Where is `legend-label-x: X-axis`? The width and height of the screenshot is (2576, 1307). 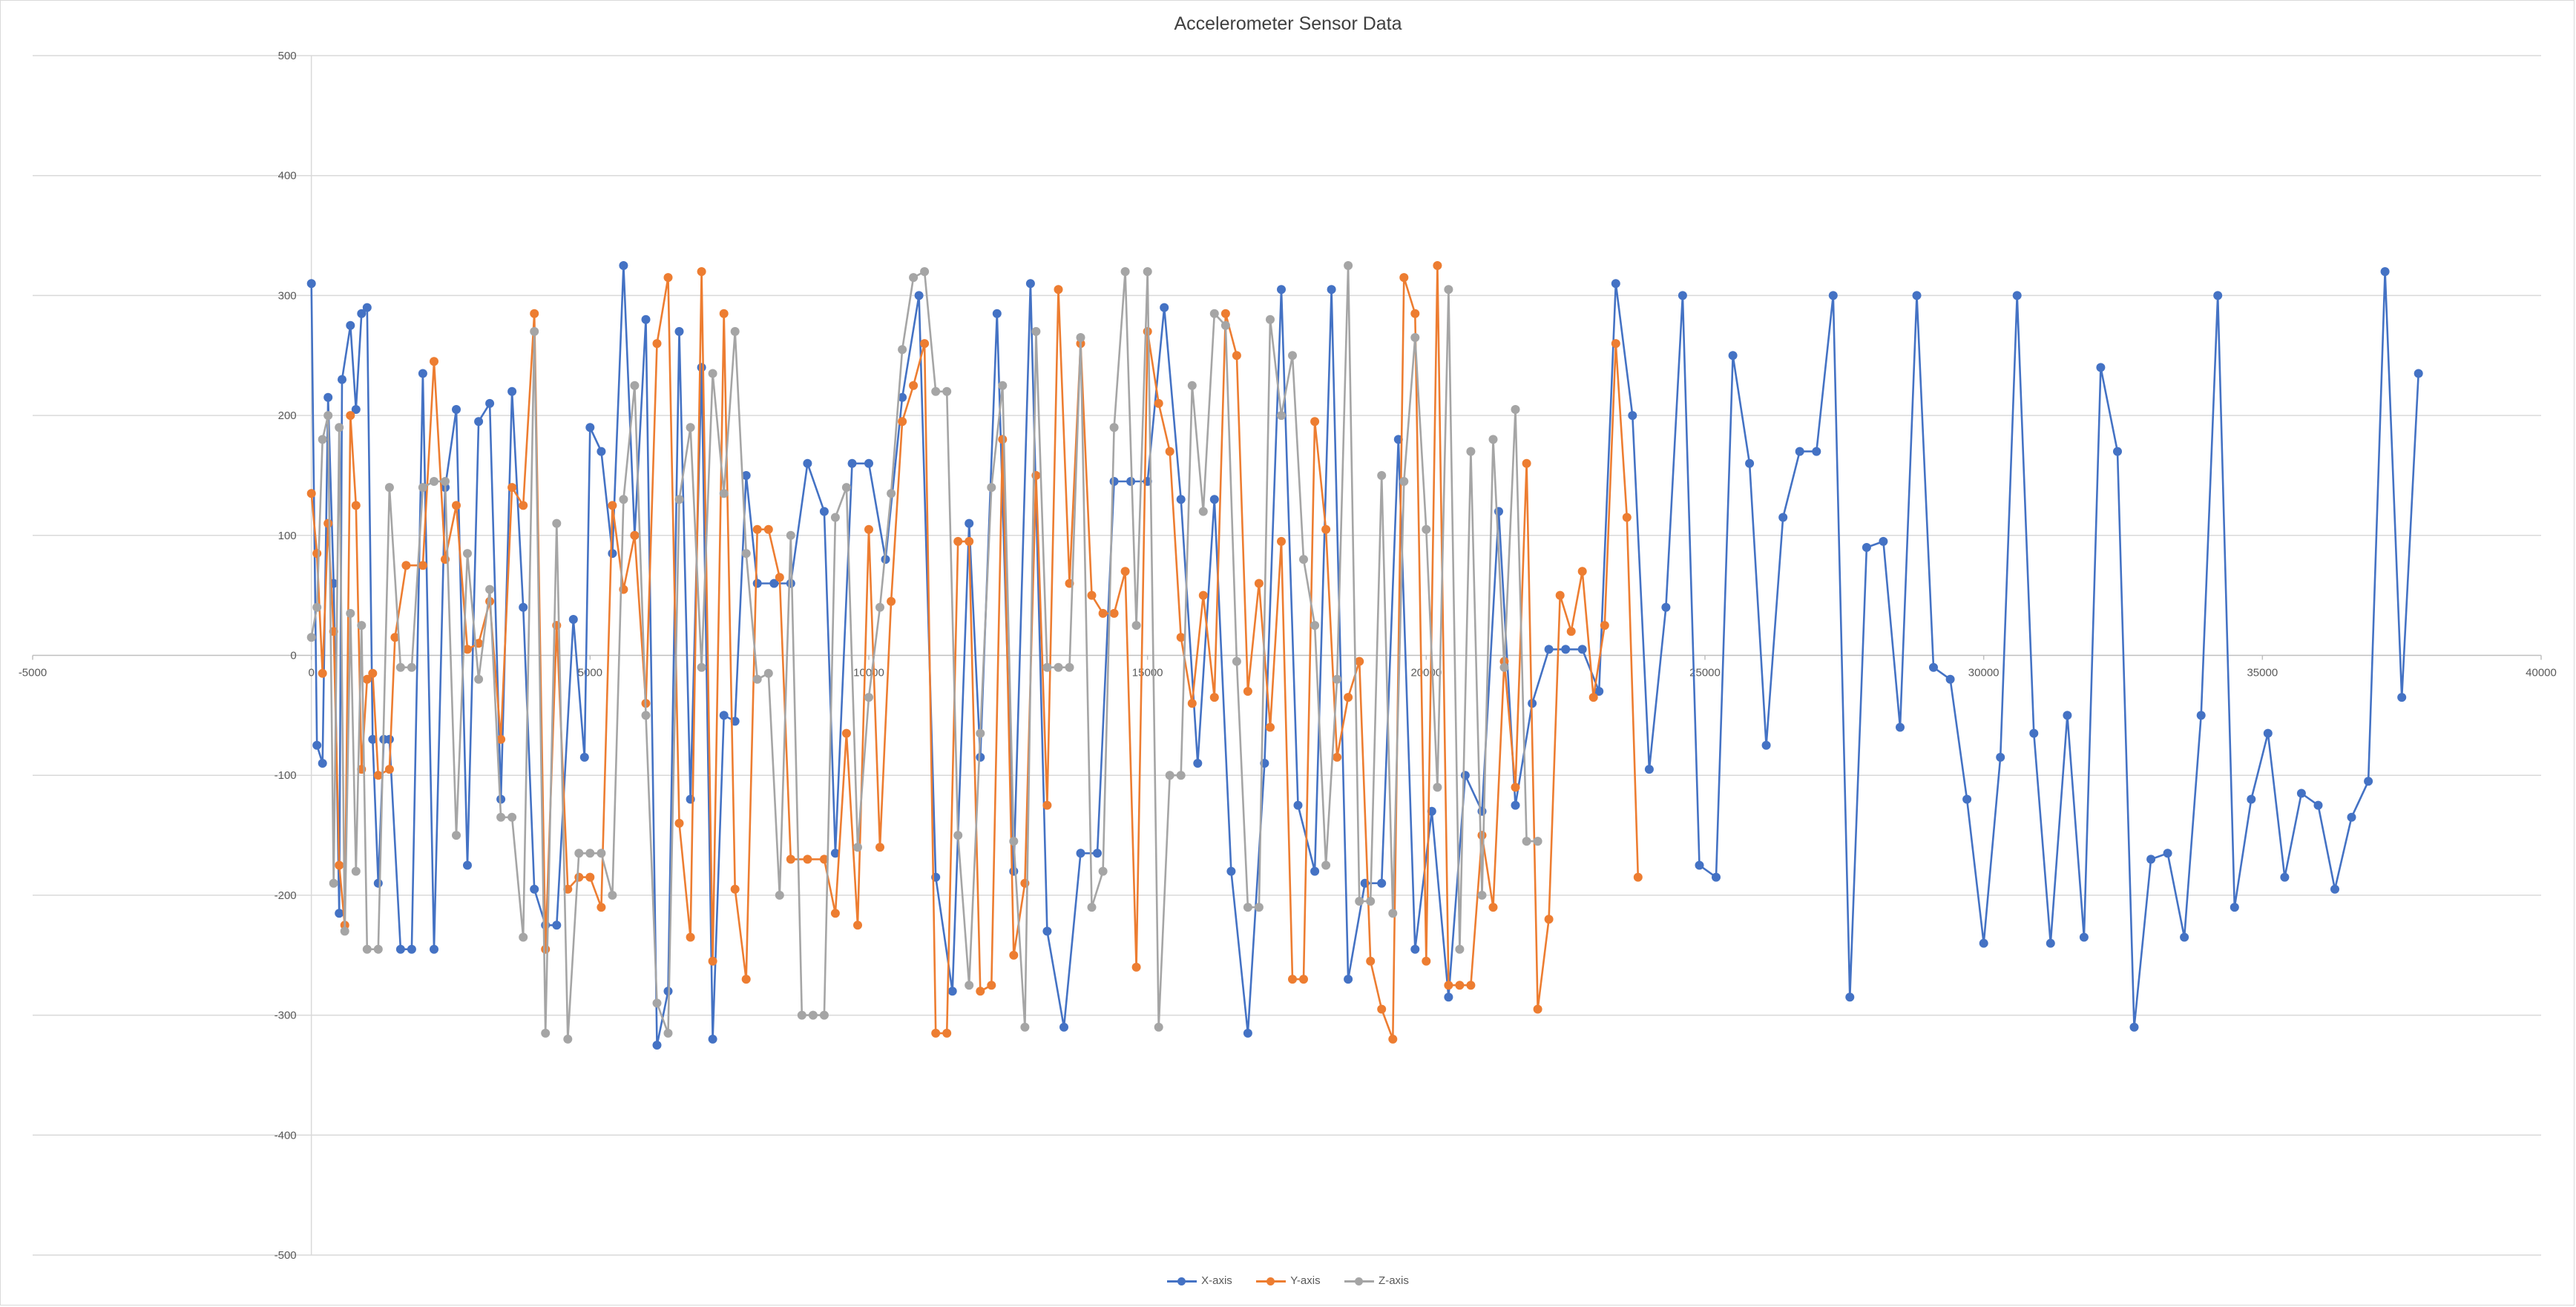 legend-label-x: X-axis is located at coordinates (1216, 1280).